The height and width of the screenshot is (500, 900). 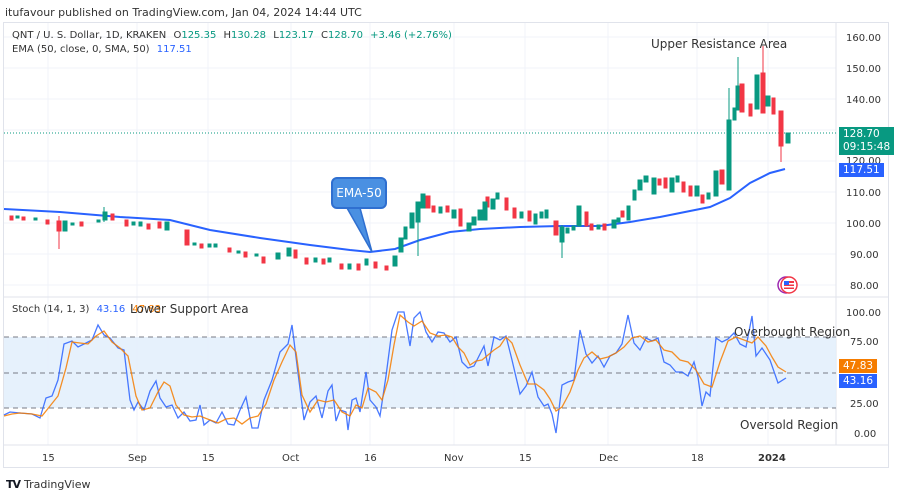 What do you see at coordinates (858, 366) in the screenshot?
I see `stoch-d-tag: 47.83` at bounding box center [858, 366].